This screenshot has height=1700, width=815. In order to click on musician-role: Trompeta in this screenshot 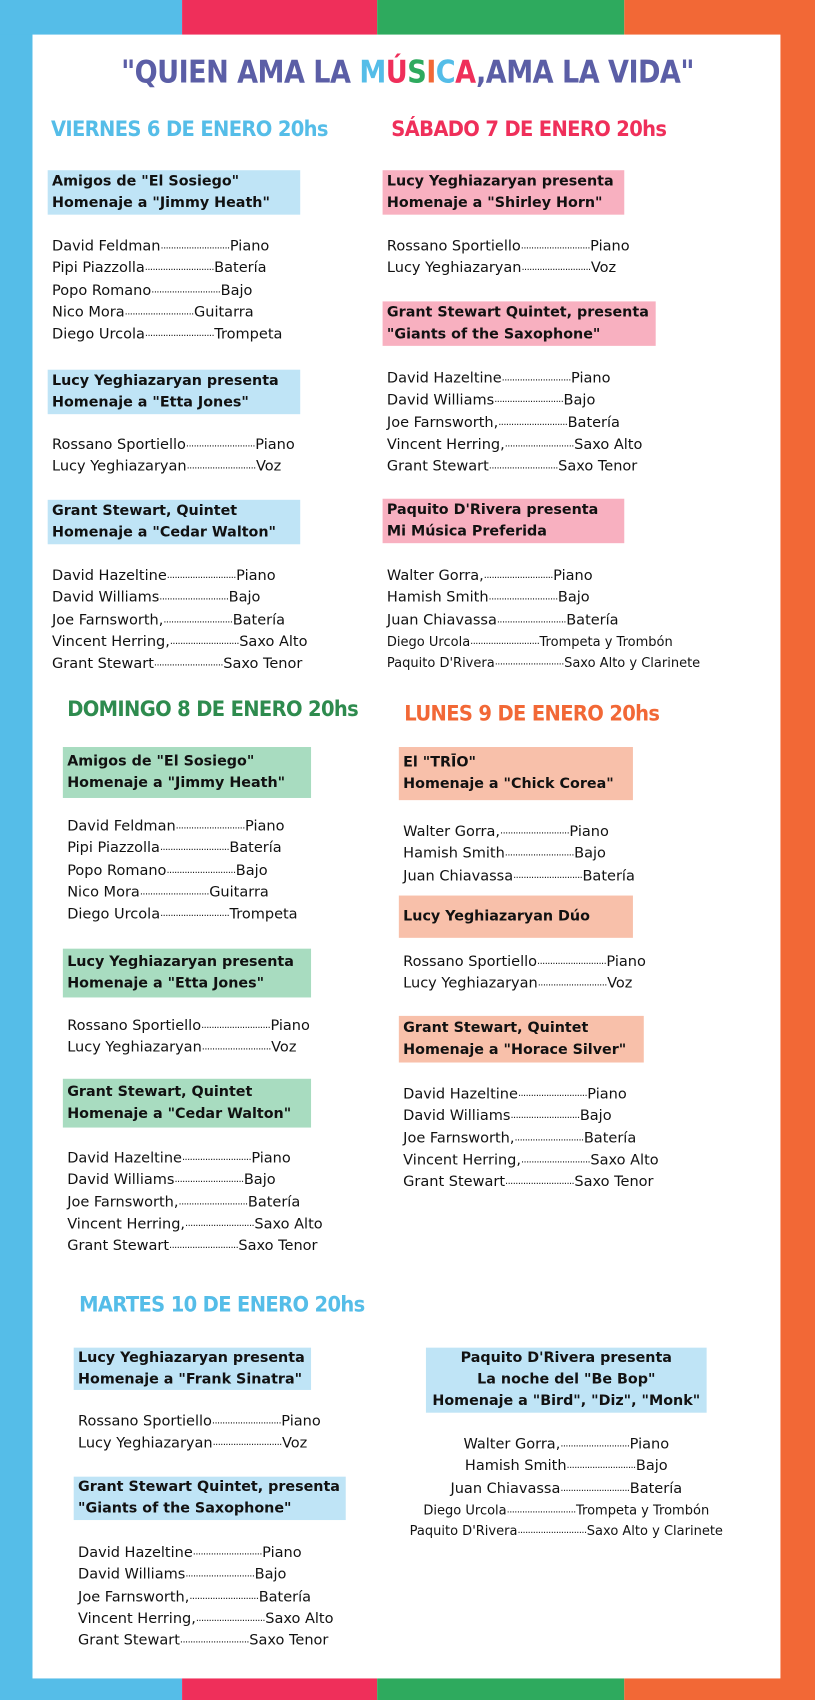, I will do `click(263, 914)`.